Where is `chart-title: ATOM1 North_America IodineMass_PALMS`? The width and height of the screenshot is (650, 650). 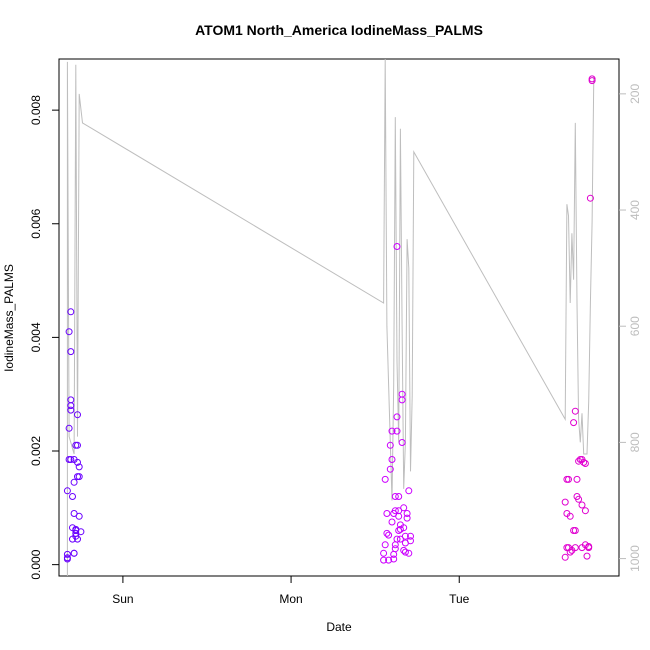
chart-title: ATOM1 North_America IodineMass_PALMS is located at coordinates (339, 30).